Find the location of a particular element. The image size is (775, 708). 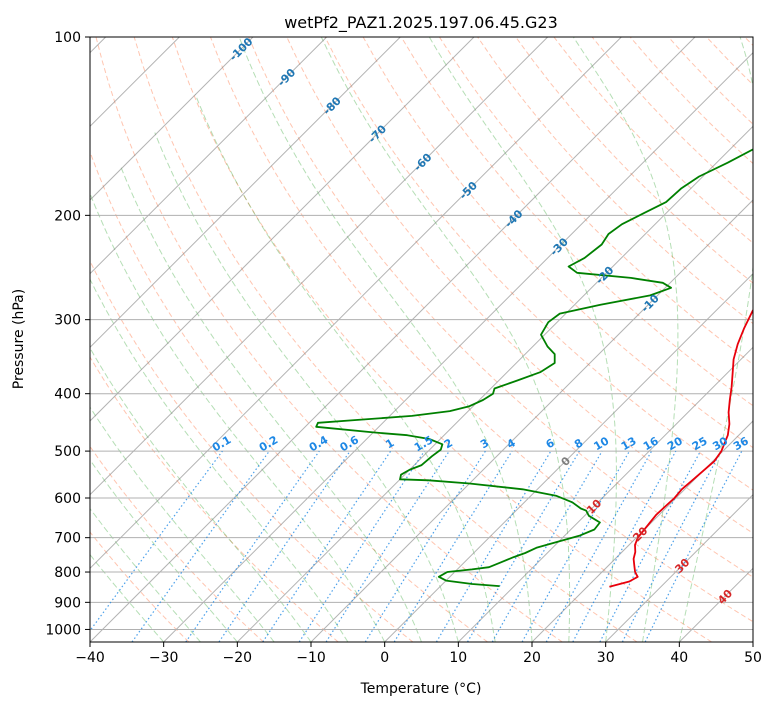

x-tick-label: 40 is located at coordinates (679, 658).